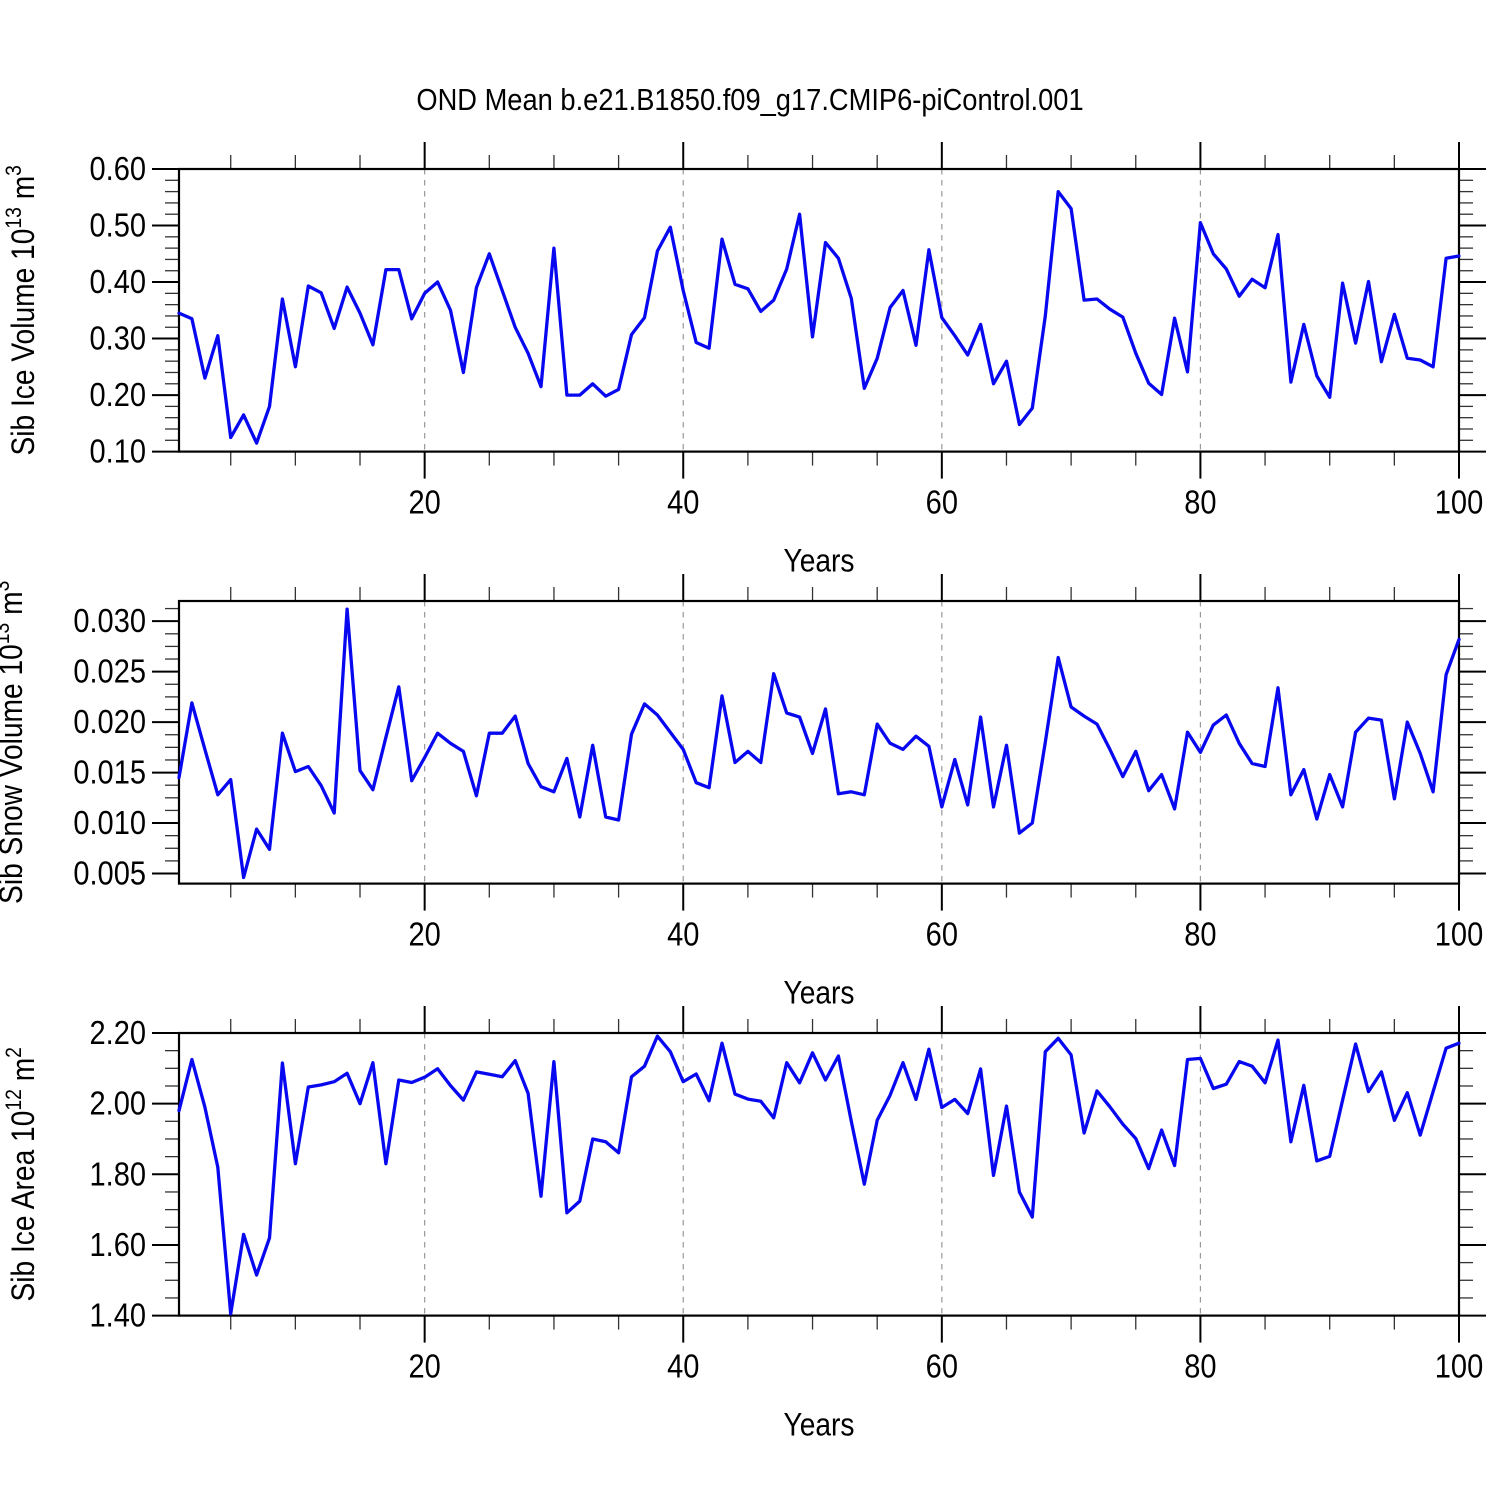 Image resolution: width=1500 pixels, height=1500 pixels. Describe the element at coordinates (109, 671) in the screenshot. I see `y-tick-label: 0.025` at that location.